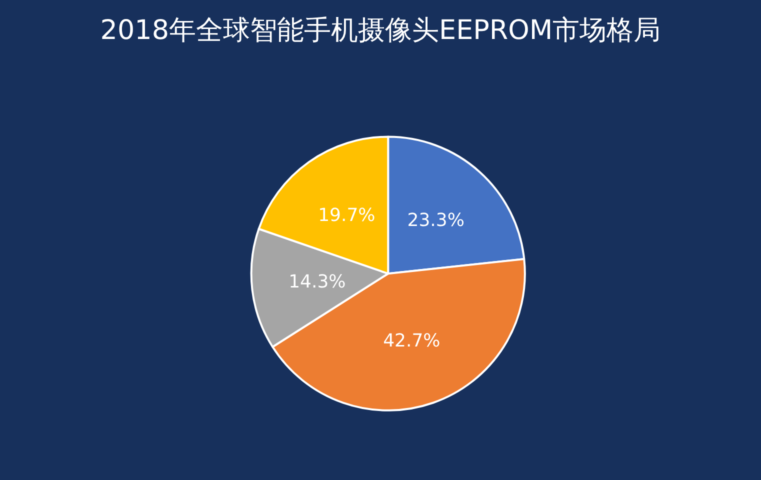  Describe the element at coordinates (411, 341) in the screenshot. I see `data-label: 42.7%` at that location.